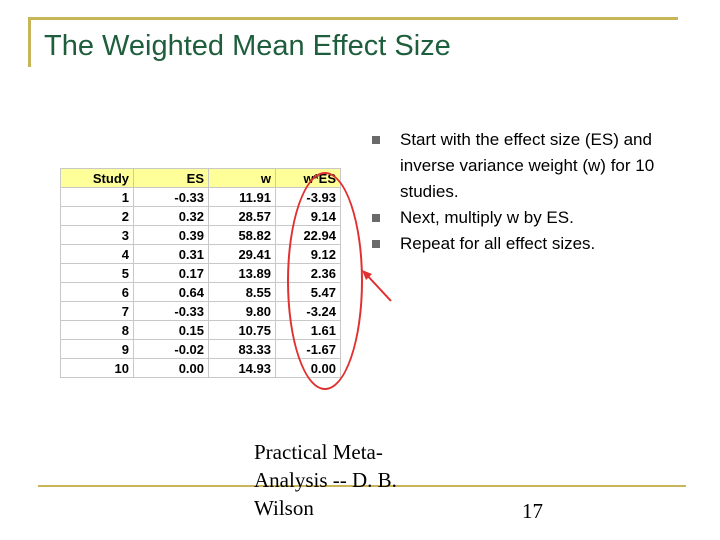 The height and width of the screenshot is (540, 720). Describe the element at coordinates (242, 178) in the screenshot. I see `header-w: w` at that location.